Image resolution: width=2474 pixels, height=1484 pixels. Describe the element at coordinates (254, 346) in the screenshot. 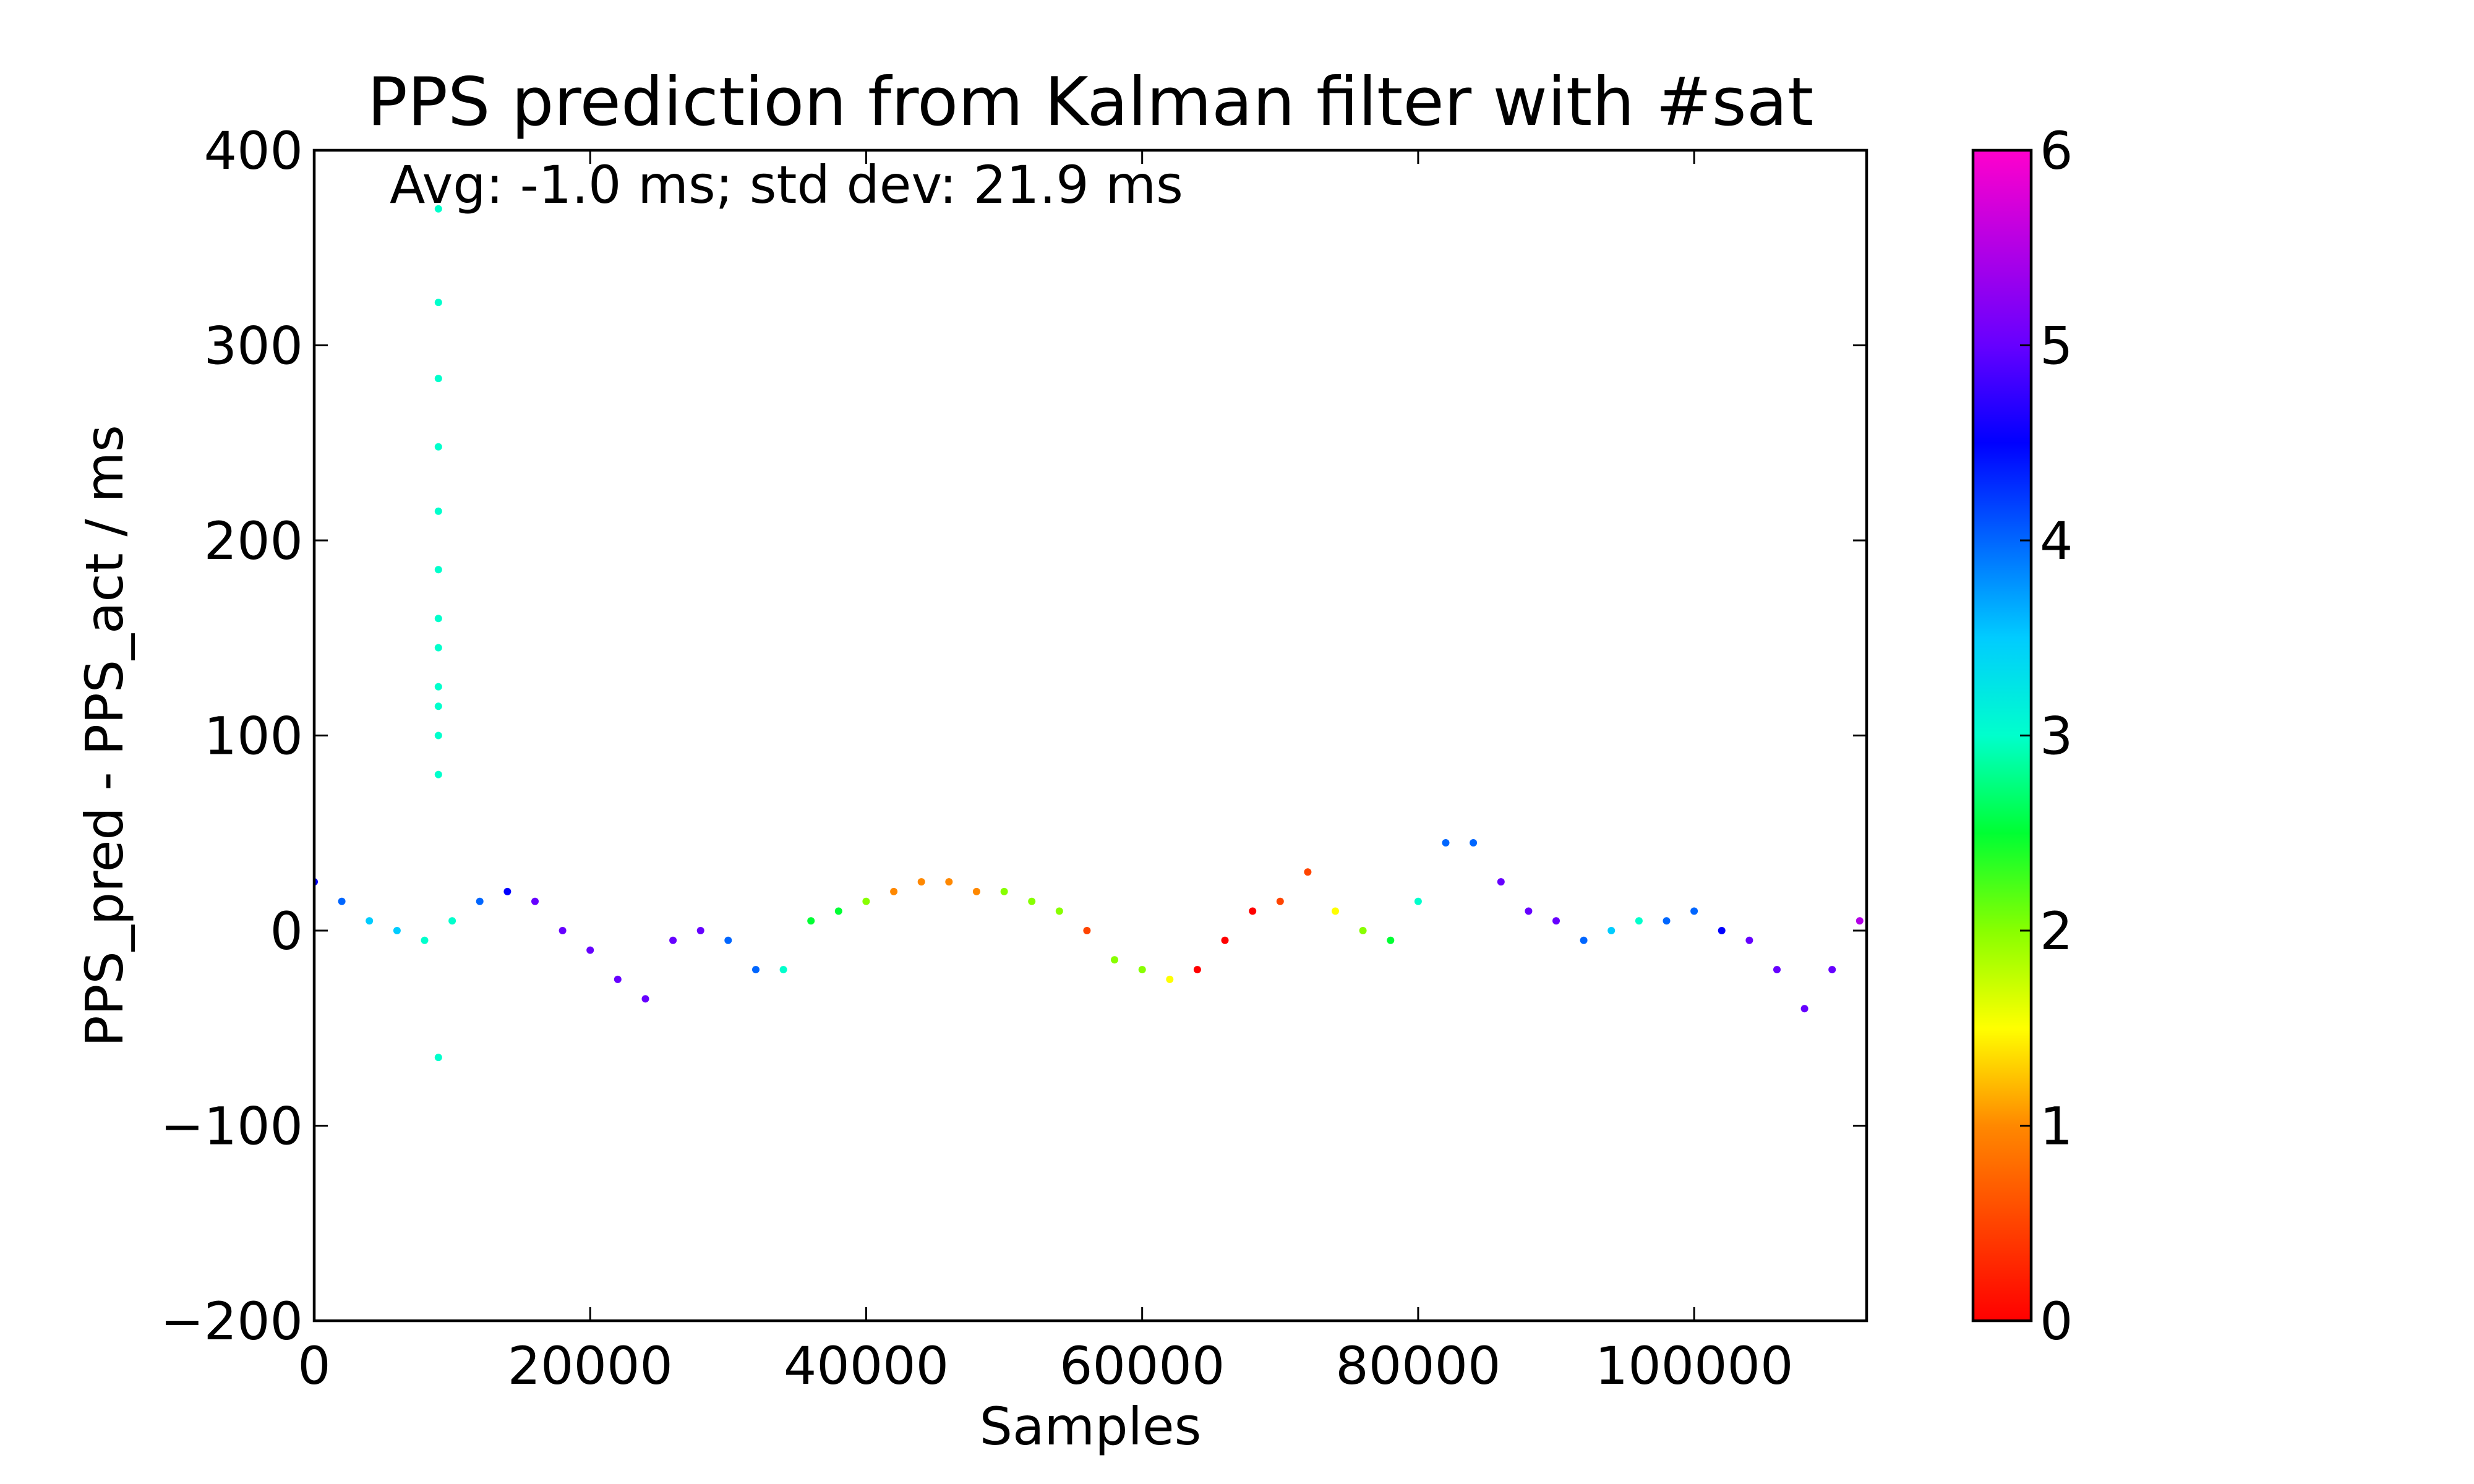

I see `y-tick-label: 300` at that location.